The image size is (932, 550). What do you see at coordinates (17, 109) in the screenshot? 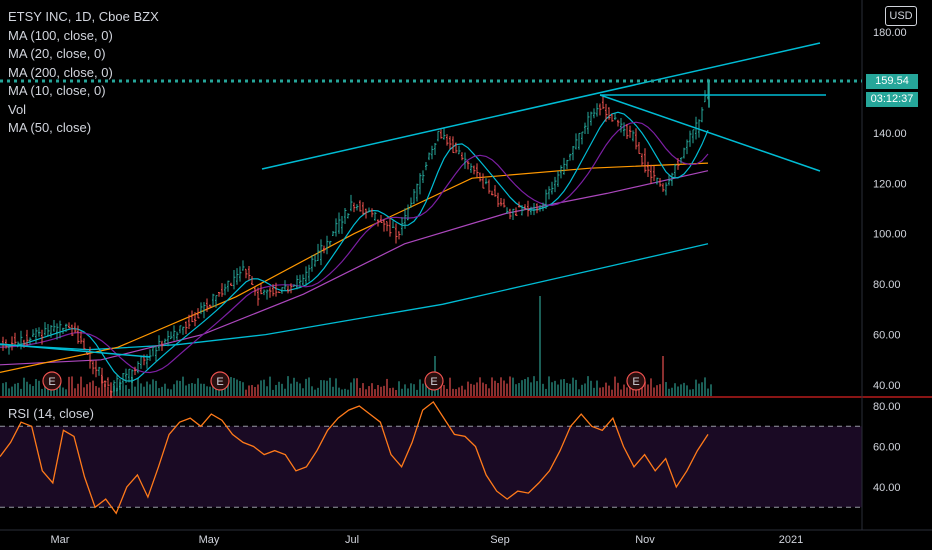
I see `legend-vol: Vol` at bounding box center [17, 109].